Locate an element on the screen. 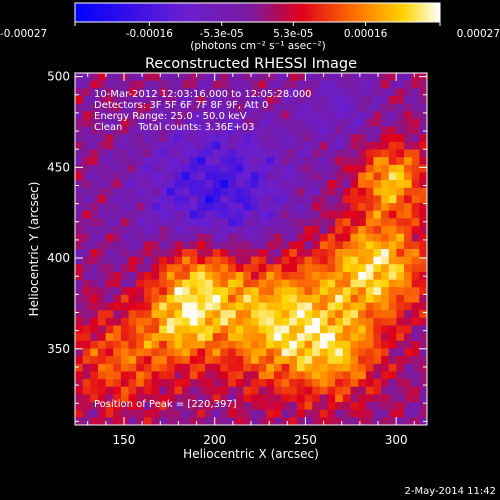 This screenshot has width=500, height=500. colorbar-gradient is located at coordinates (257, 12).